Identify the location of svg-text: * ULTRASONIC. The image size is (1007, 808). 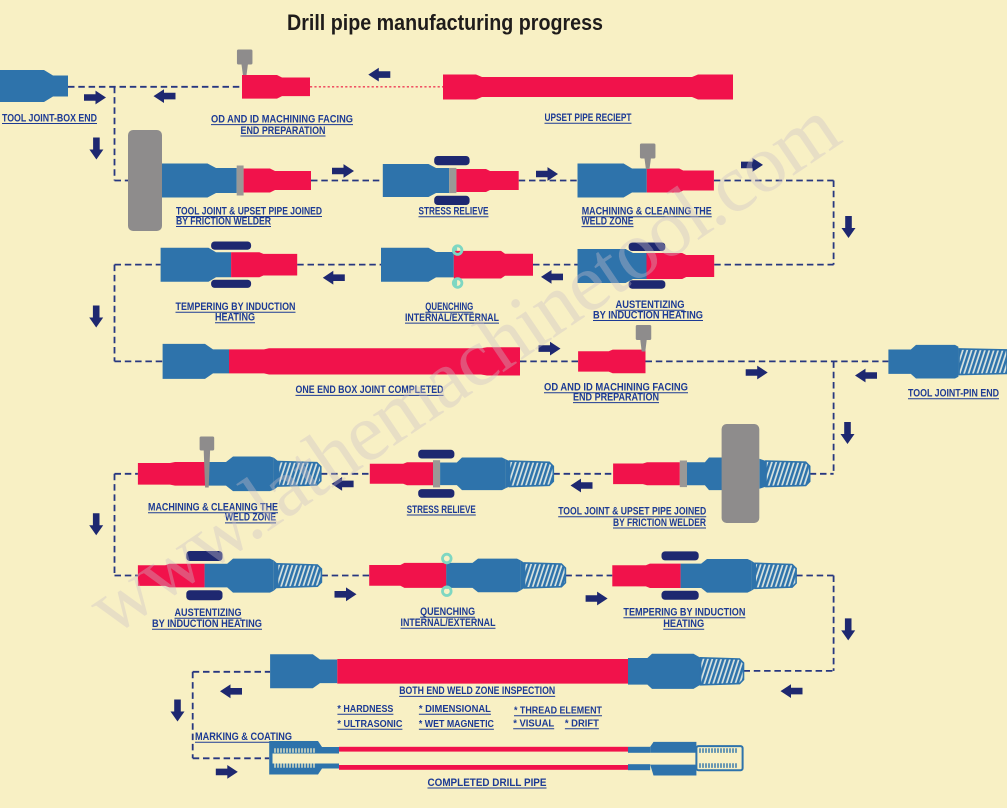
(369, 724).